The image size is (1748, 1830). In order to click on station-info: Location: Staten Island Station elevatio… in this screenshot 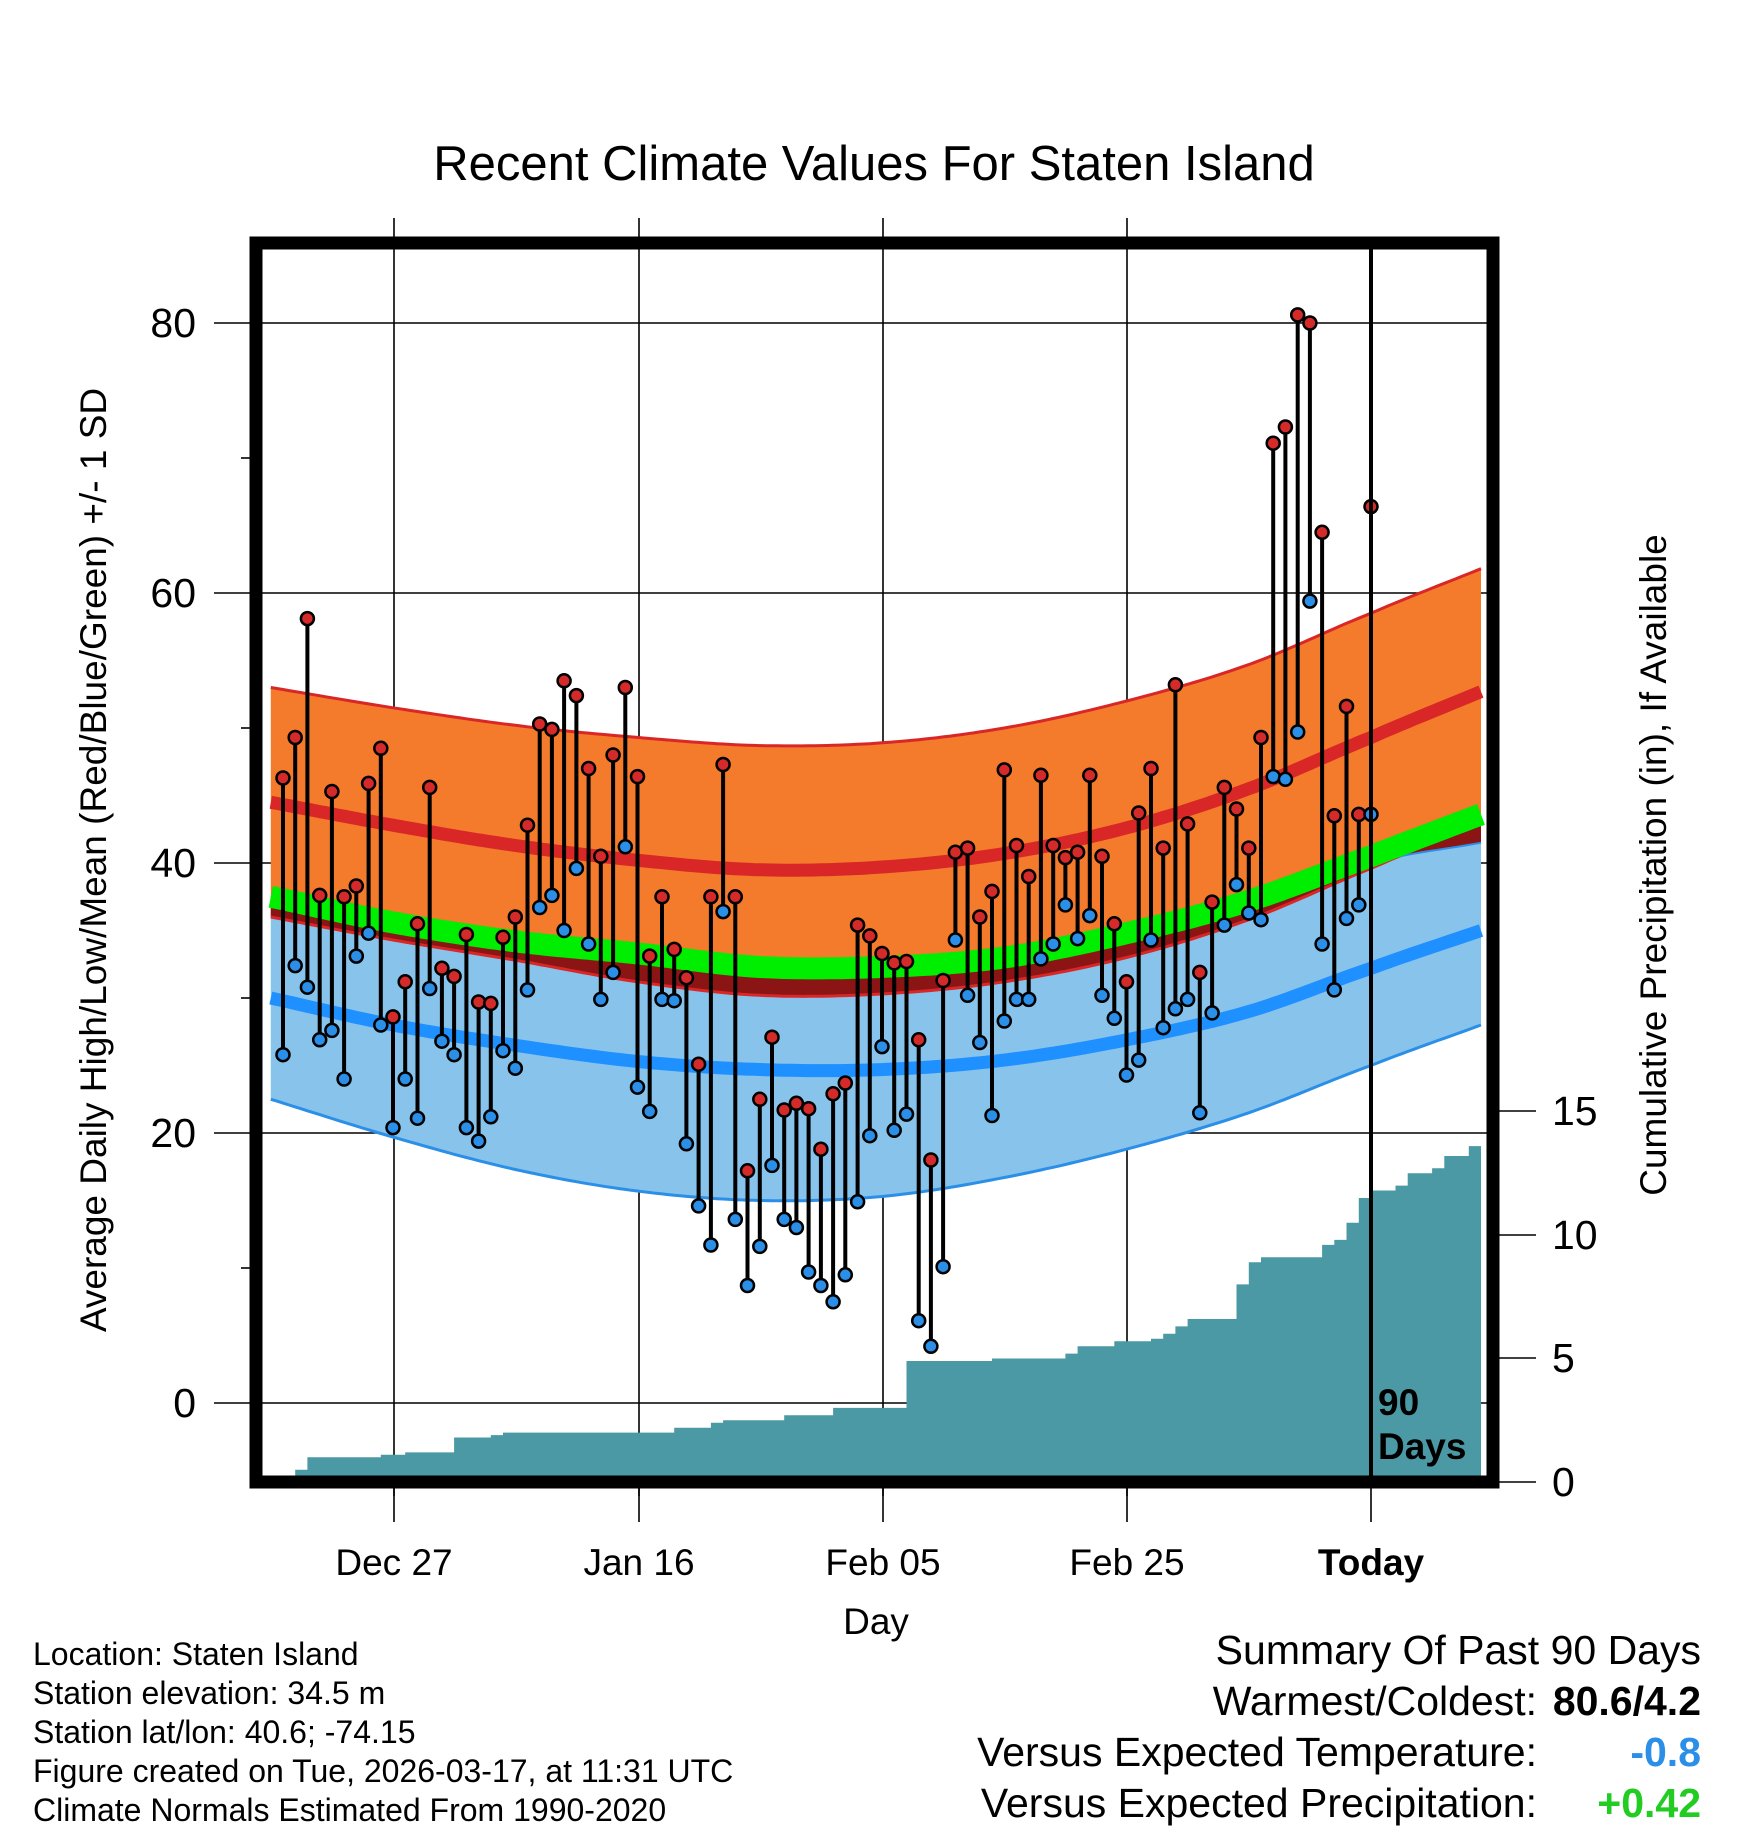, I will do `click(383, 1732)`.